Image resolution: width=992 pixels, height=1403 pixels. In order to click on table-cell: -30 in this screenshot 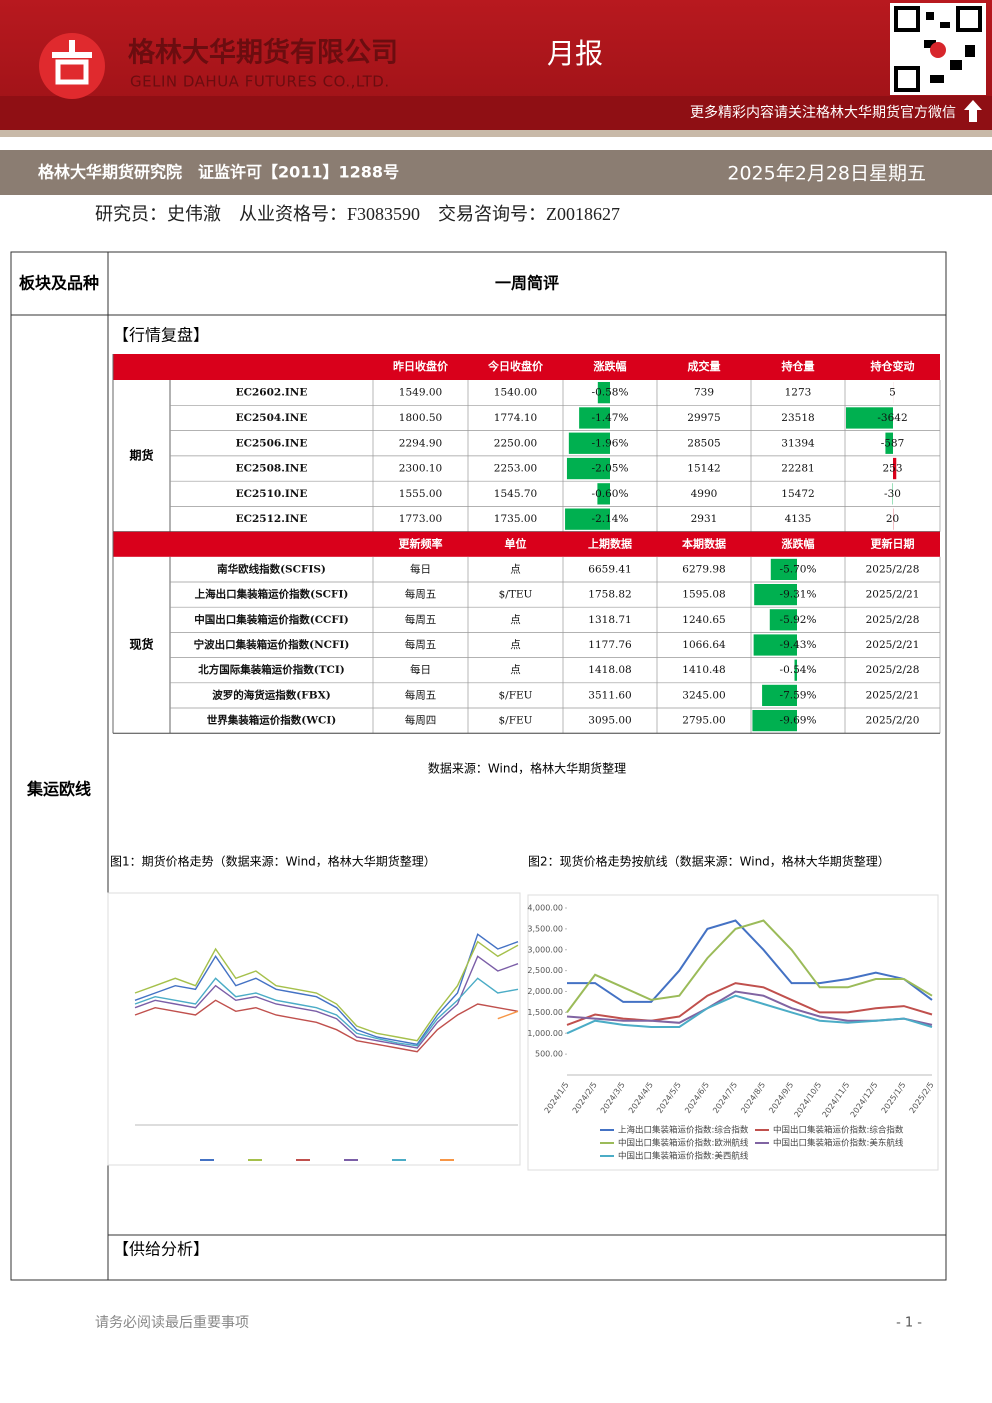, I will do `click(892, 494)`.